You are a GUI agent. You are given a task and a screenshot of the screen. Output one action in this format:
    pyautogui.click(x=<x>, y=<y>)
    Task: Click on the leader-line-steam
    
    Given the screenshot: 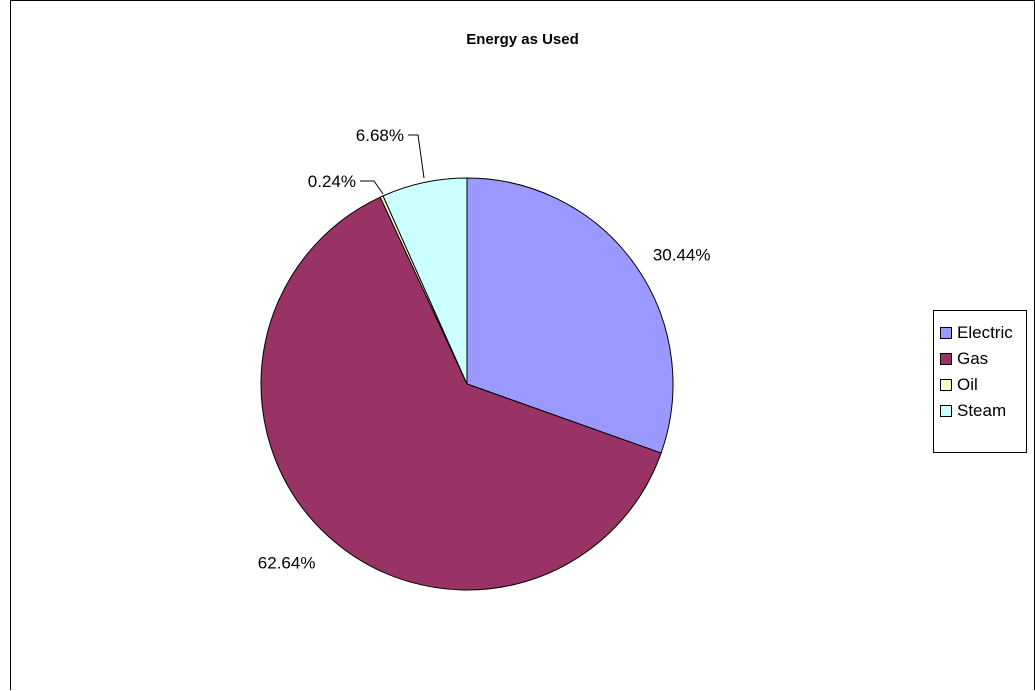 What is the action you would take?
    pyautogui.click(x=416, y=156)
    